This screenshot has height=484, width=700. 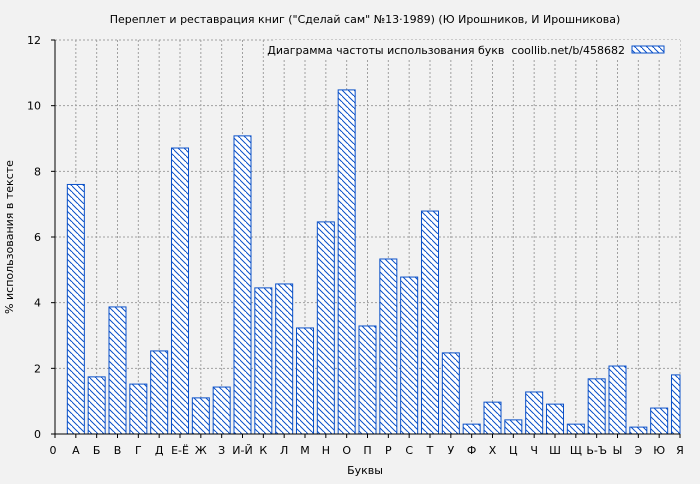 I want to click on bar-О, so click(x=346, y=262).